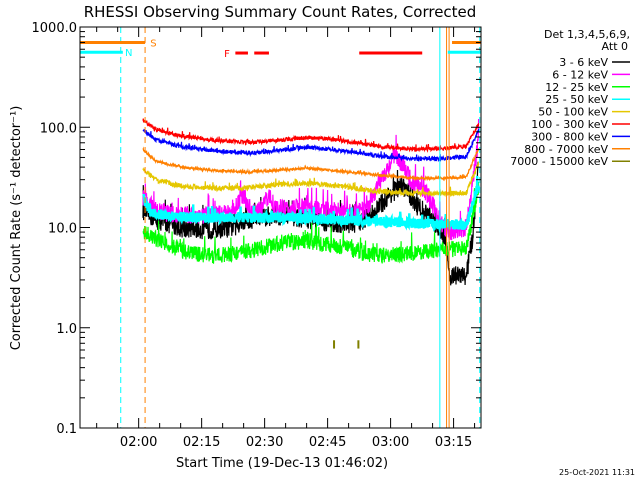  I want to click on legend-header: Det 1,3,4,5,6,9,, so click(587, 34).